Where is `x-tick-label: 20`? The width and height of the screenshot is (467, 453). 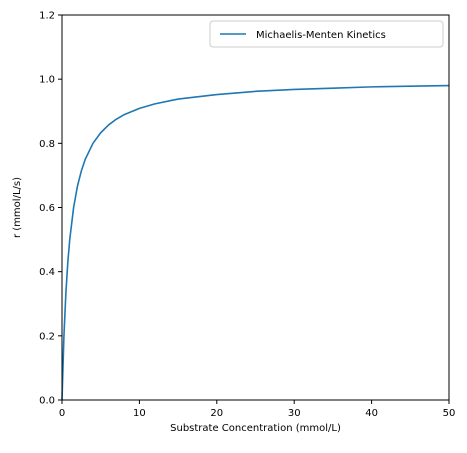 x-tick-label: 20 is located at coordinates (216, 413).